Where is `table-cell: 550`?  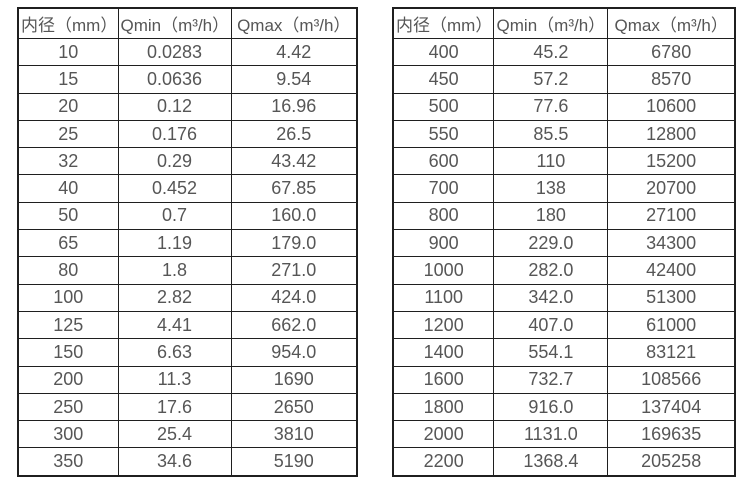 table-cell: 550 is located at coordinates (443, 134).